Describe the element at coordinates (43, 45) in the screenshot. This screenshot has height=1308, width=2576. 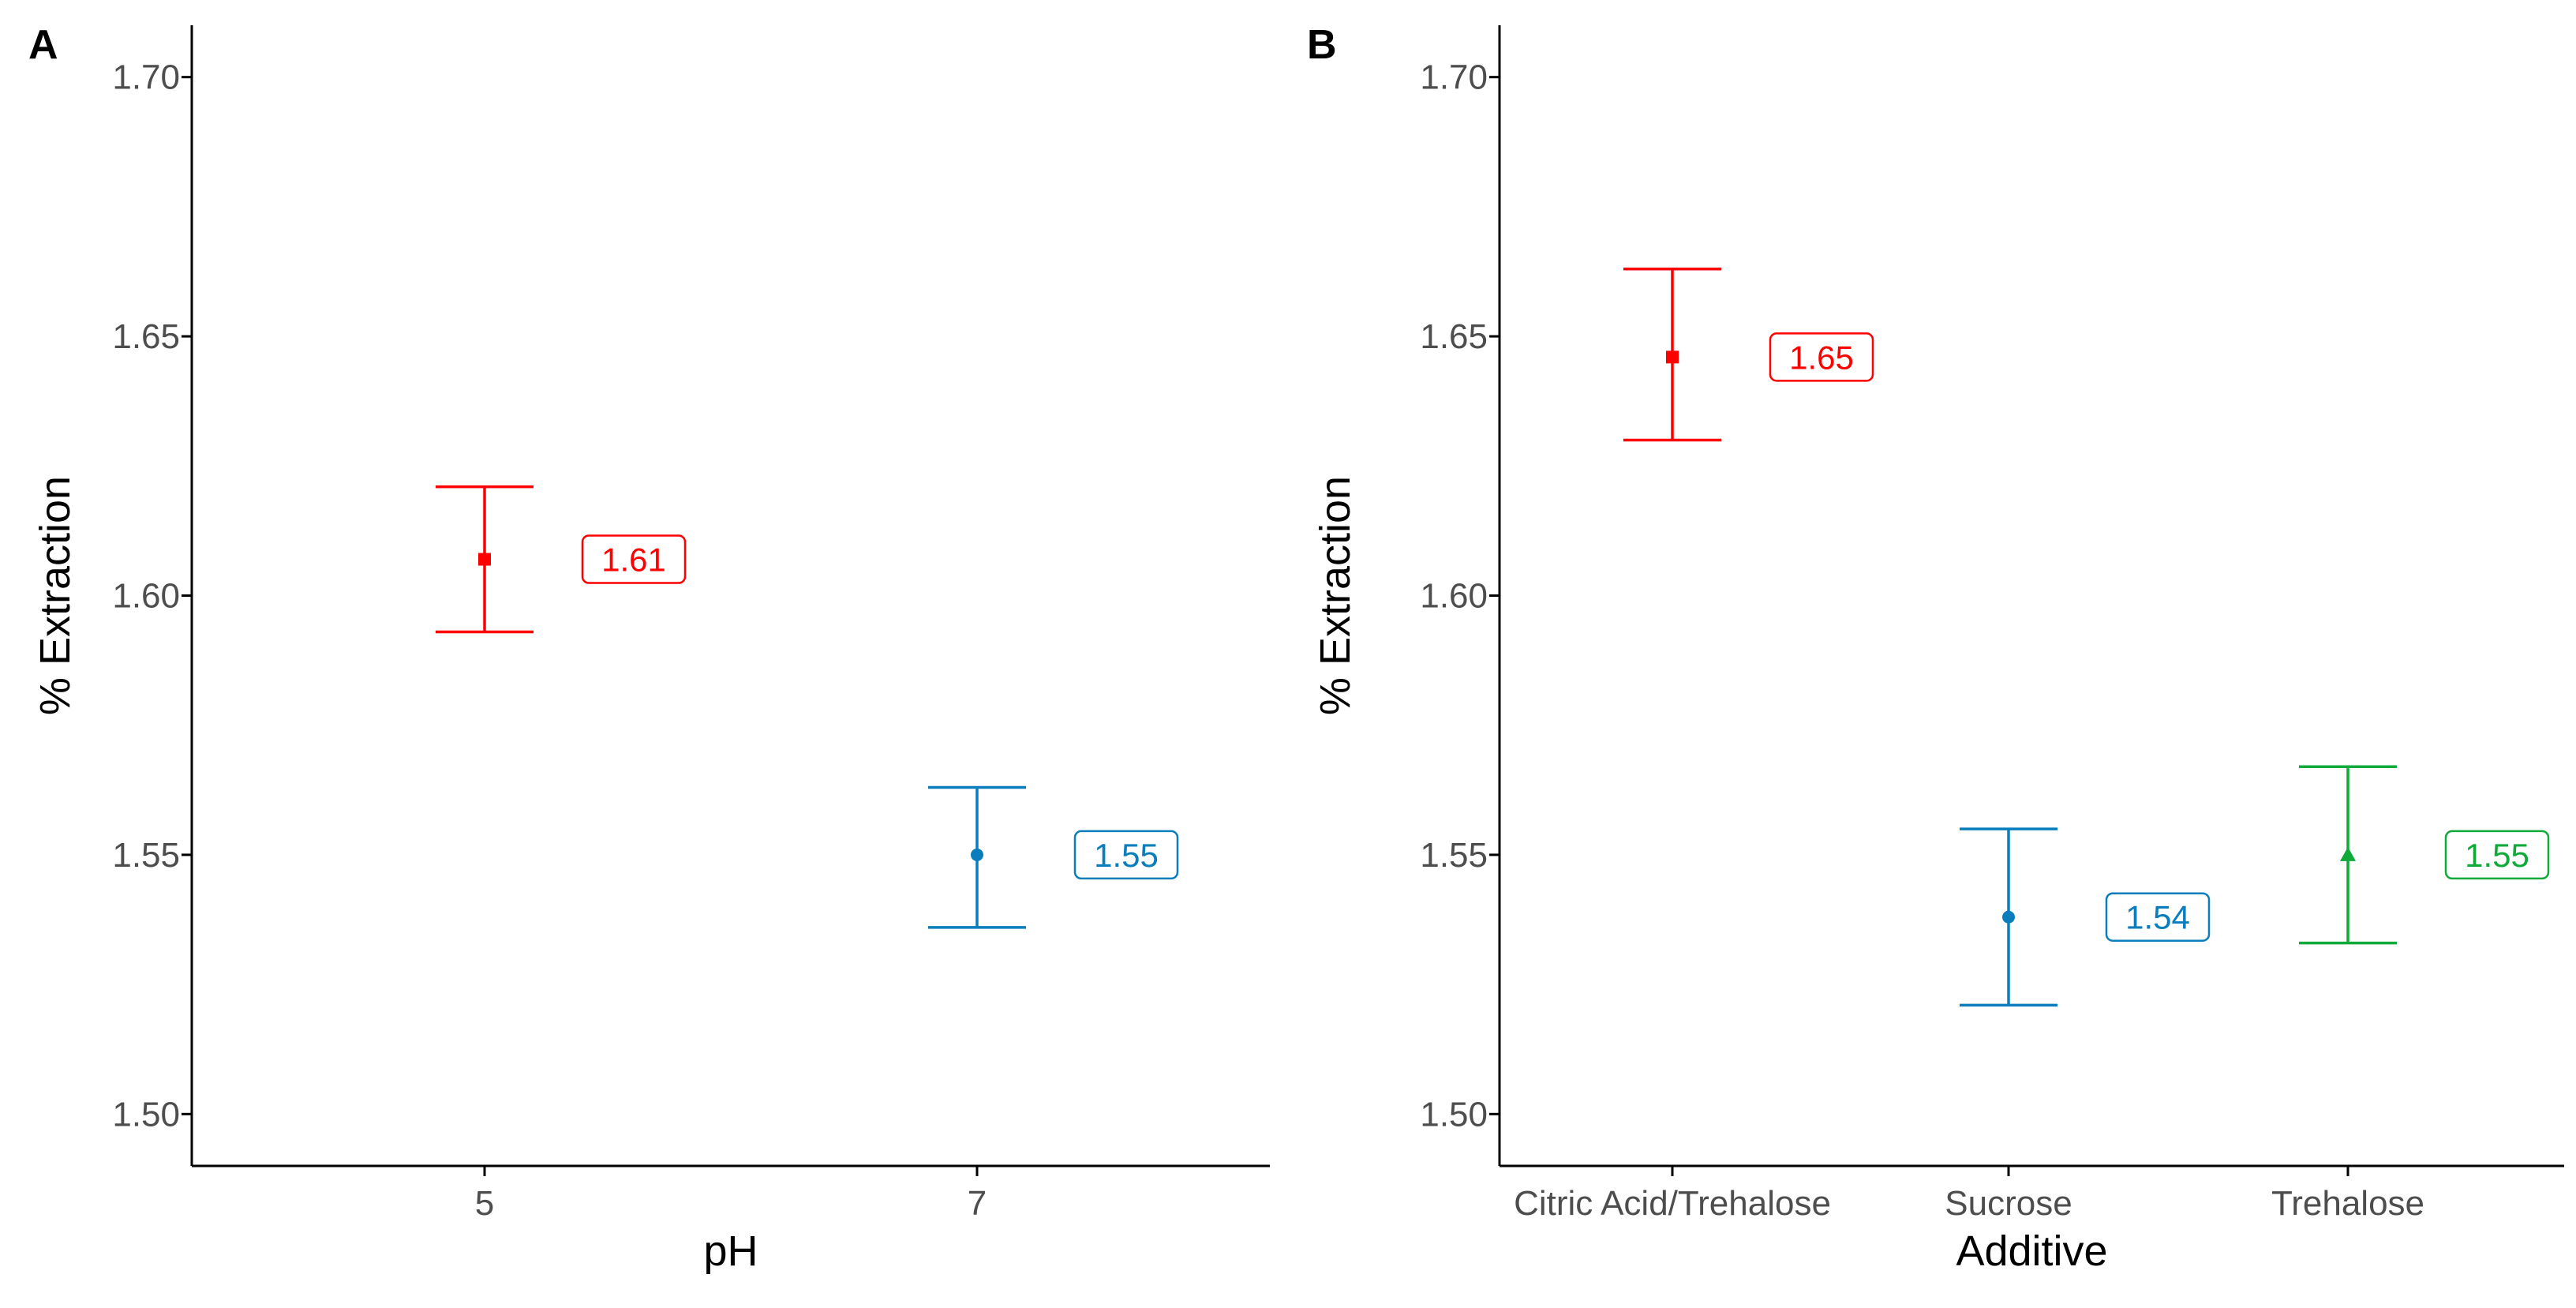
I see `panel-label: A` at that location.